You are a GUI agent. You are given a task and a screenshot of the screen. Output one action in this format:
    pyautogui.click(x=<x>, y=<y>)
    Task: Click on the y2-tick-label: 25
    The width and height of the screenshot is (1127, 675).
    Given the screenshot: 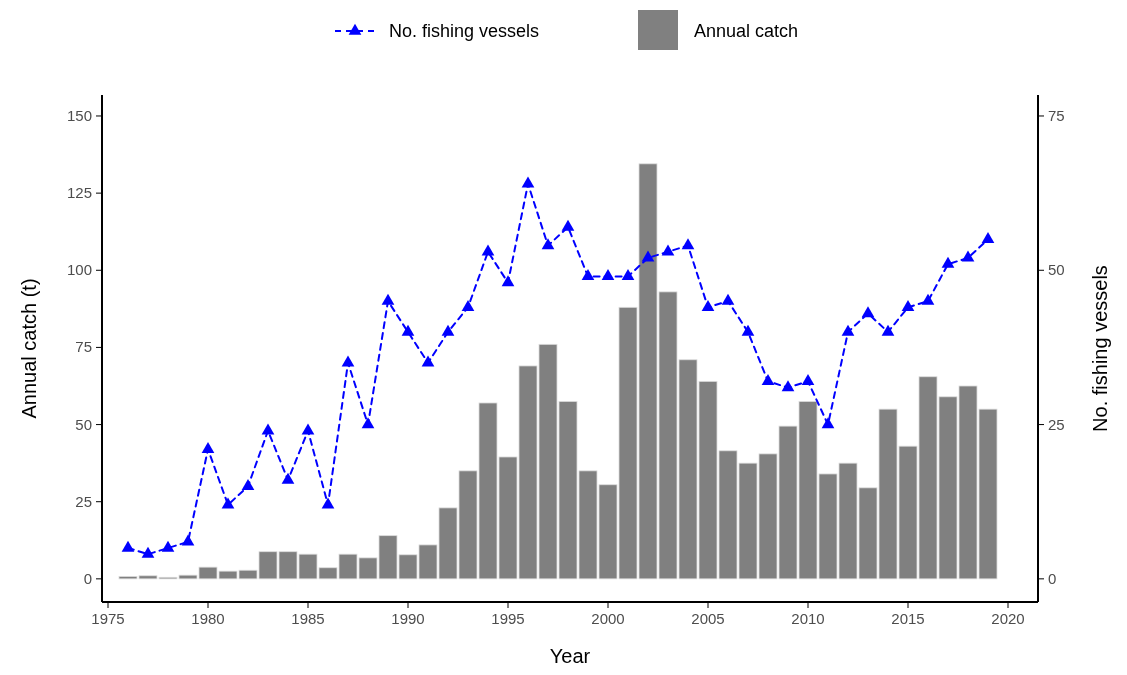 What is the action you would take?
    pyautogui.click(x=1056, y=424)
    